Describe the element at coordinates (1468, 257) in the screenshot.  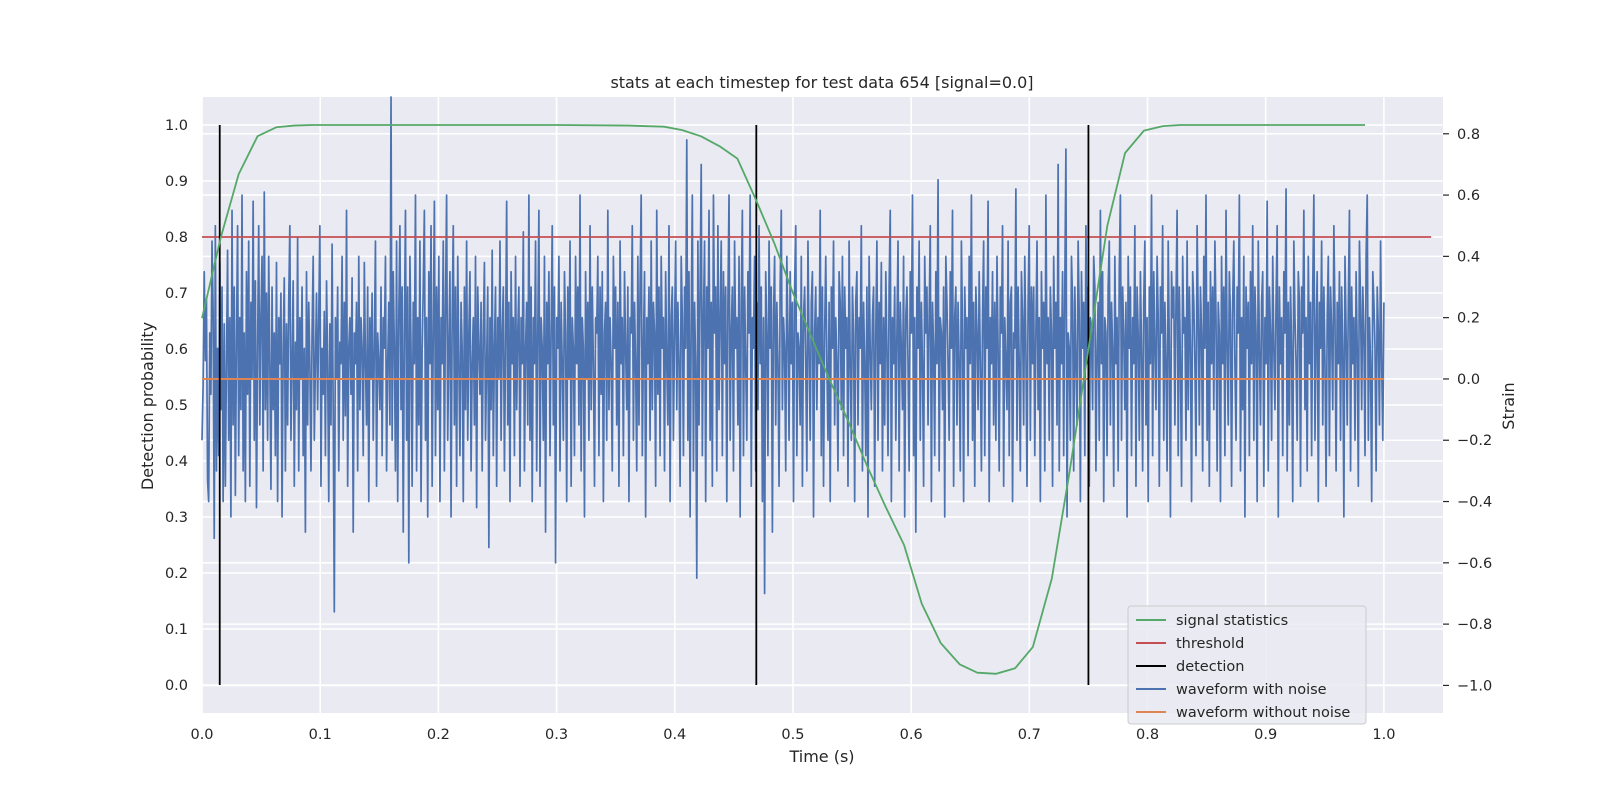
I see `right-y-tick-label: 0.4` at that location.